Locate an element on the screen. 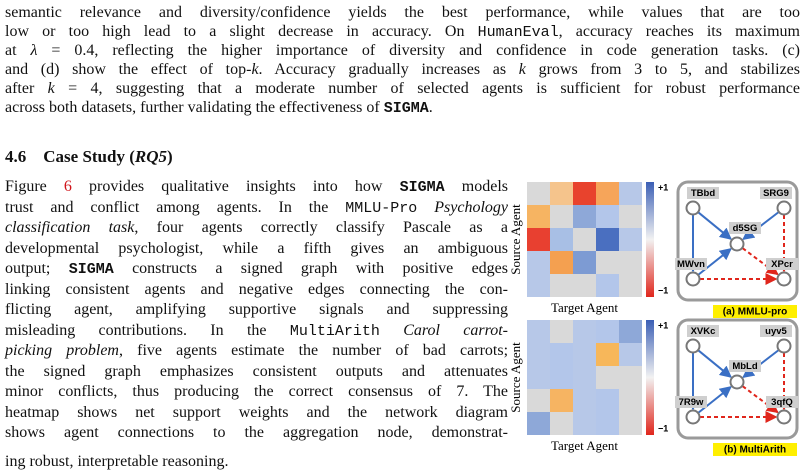 The image size is (807, 471). text: ing robust, interpretable reasoning. is located at coordinates (117, 461).